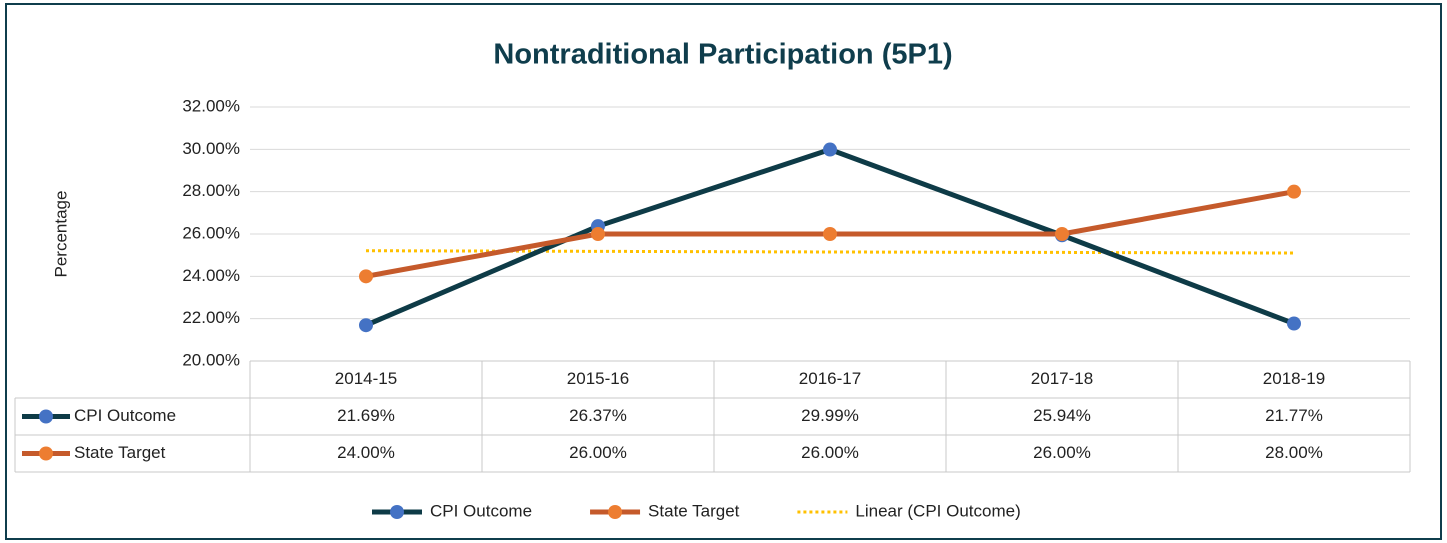 This screenshot has width=1447, height=543. Describe the element at coordinates (120, 452) in the screenshot. I see `table-row-label: State Target` at that location.